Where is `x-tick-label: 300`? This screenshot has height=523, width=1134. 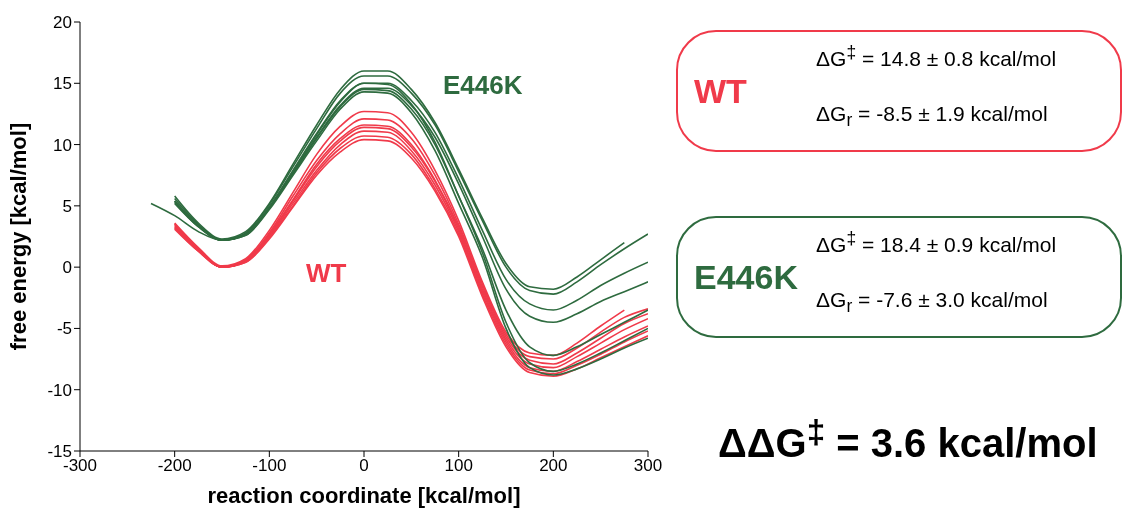 x-tick-label: 300 is located at coordinates (648, 466).